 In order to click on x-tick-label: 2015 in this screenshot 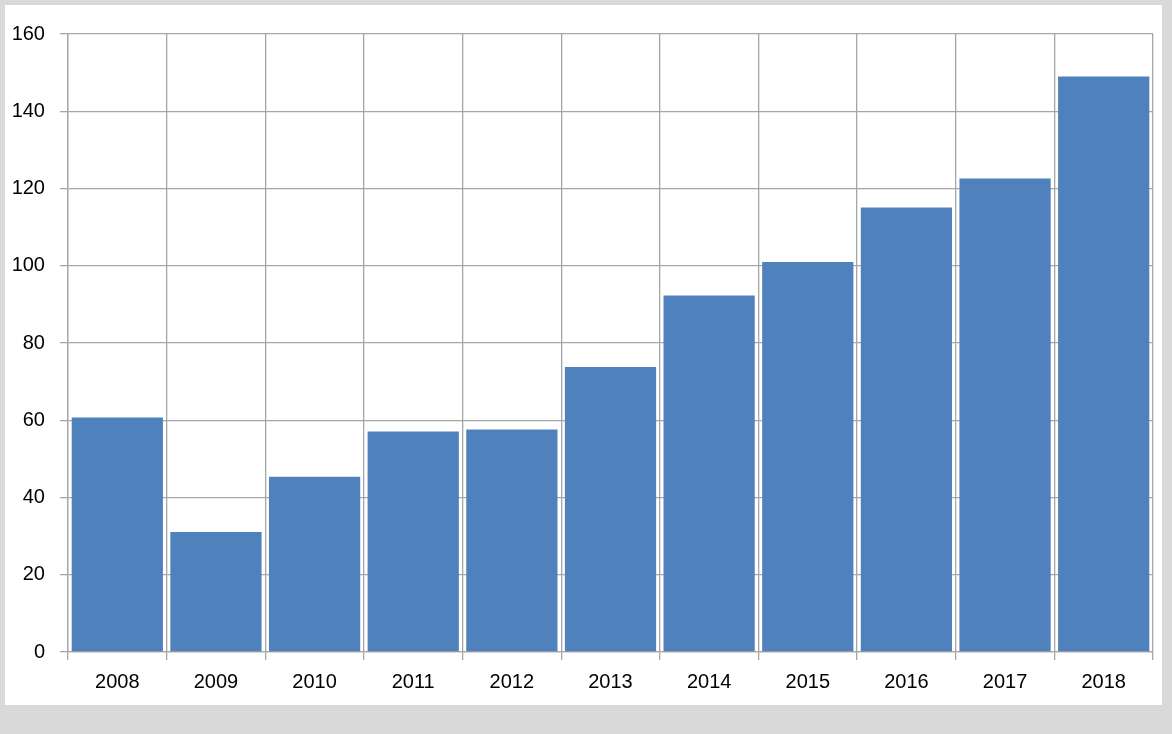, I will do `click(808, 680)`.